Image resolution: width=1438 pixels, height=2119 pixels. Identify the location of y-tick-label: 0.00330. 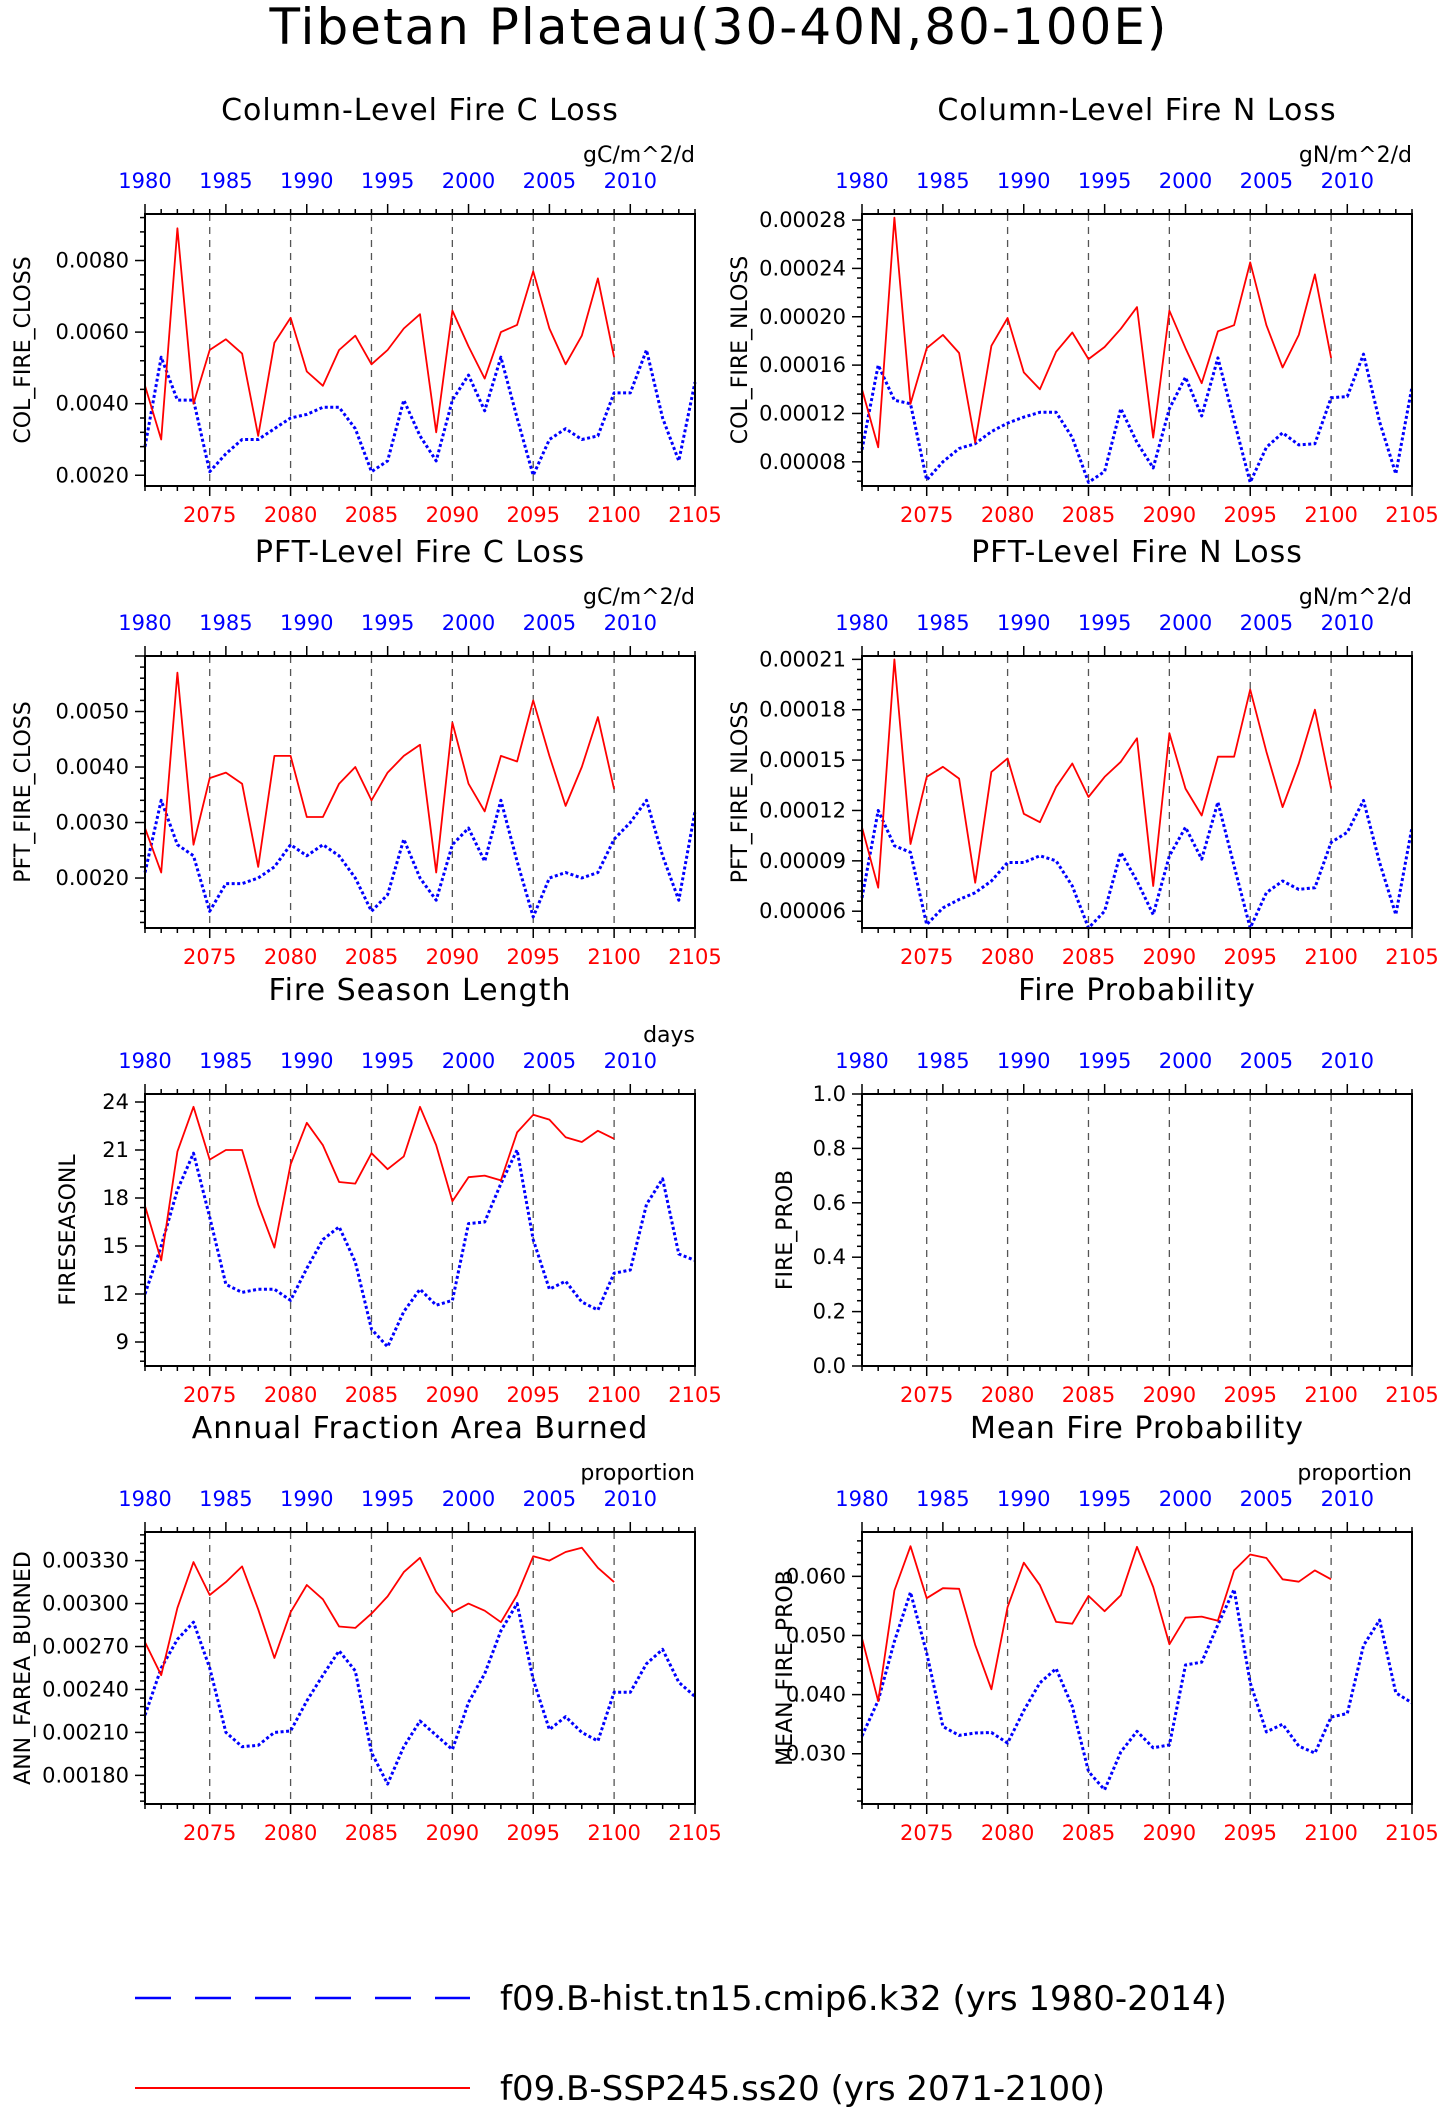
(85, 1561).